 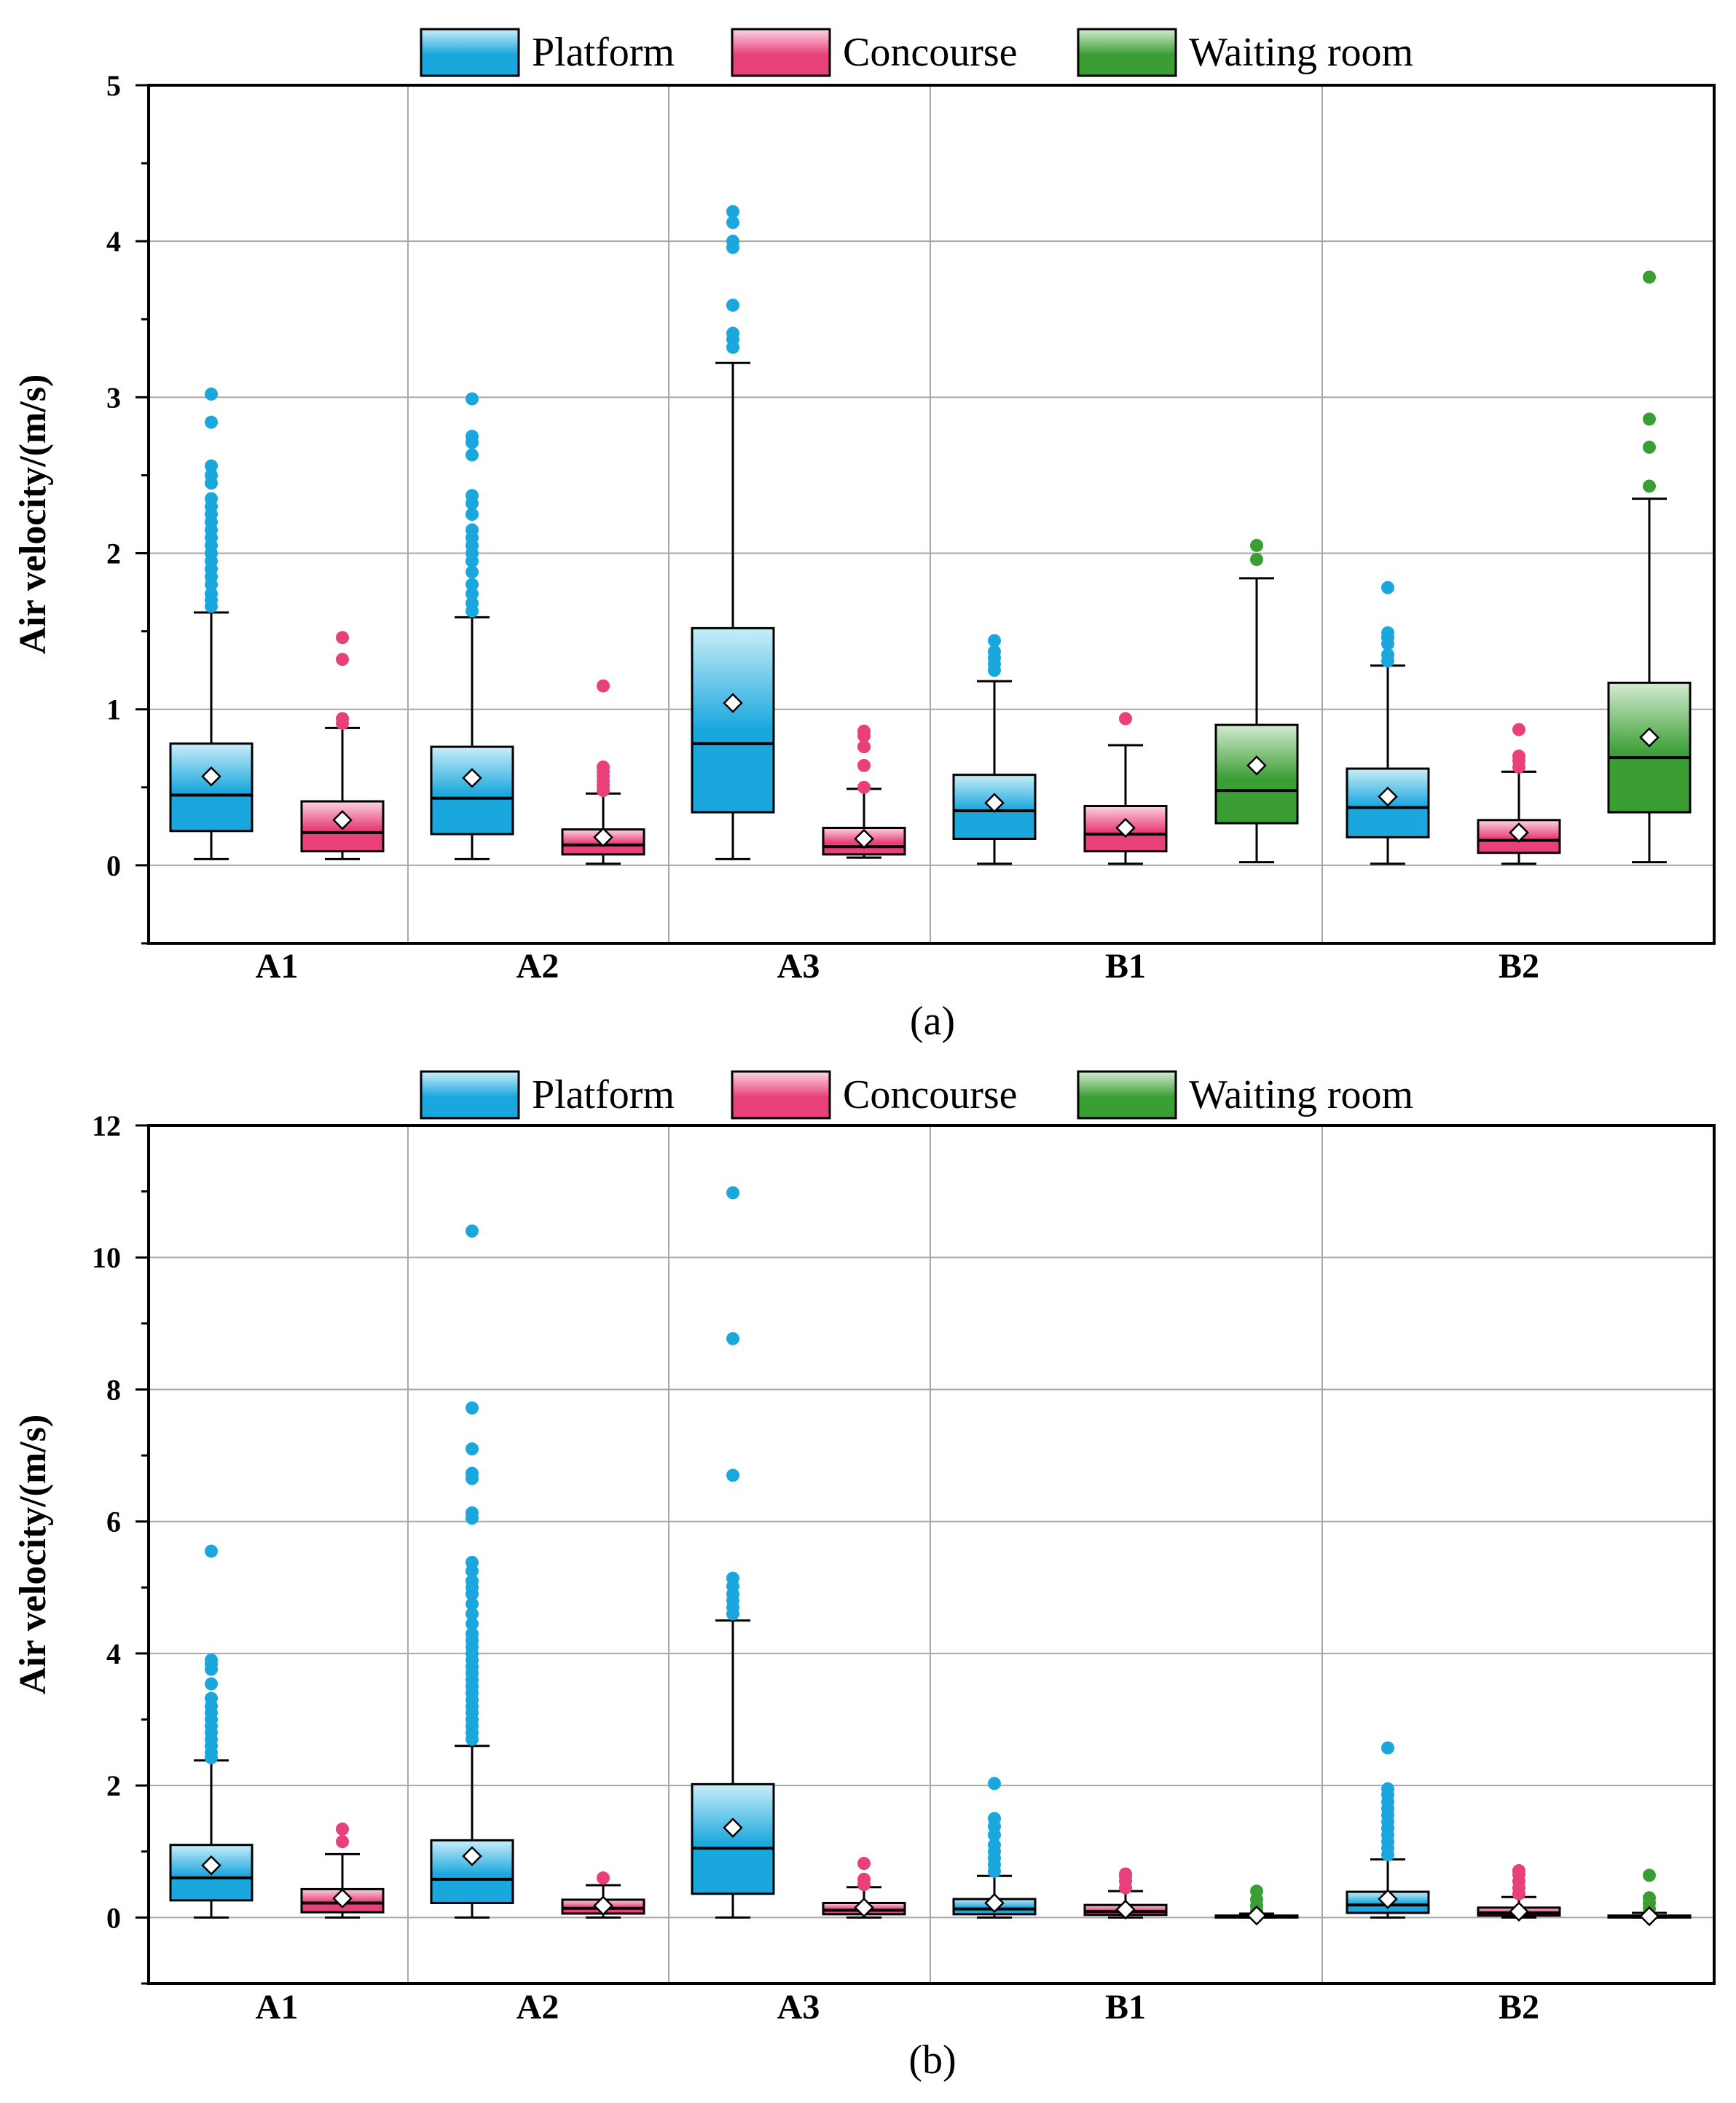 I want to click on legend-label-platform: Platform, so click(x=603, y=52).